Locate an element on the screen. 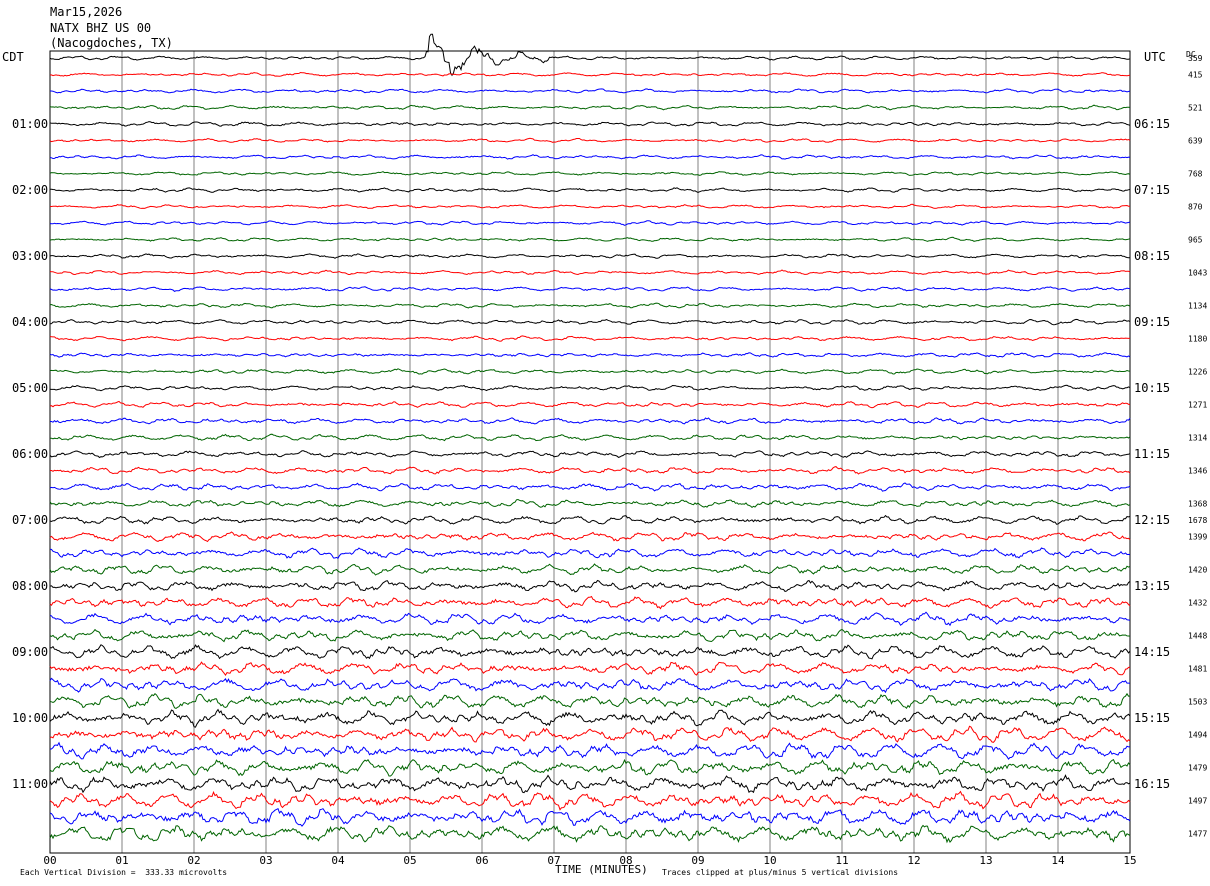  utc-time-label: 08:15 is located at coordinates (1152, 256).